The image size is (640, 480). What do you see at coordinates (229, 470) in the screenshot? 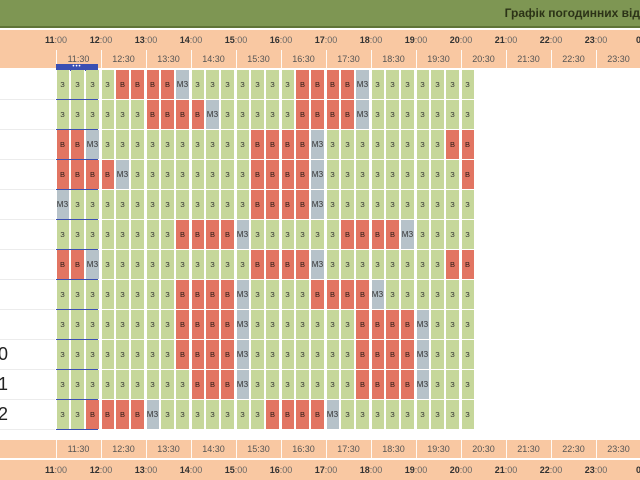
I see `hour-label-hour: 15` at bounding box center [229, 470].